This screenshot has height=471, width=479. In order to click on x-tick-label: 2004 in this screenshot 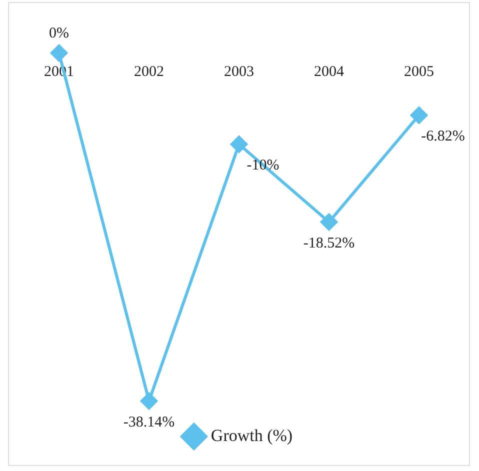, I will do `click(329, 72)`.